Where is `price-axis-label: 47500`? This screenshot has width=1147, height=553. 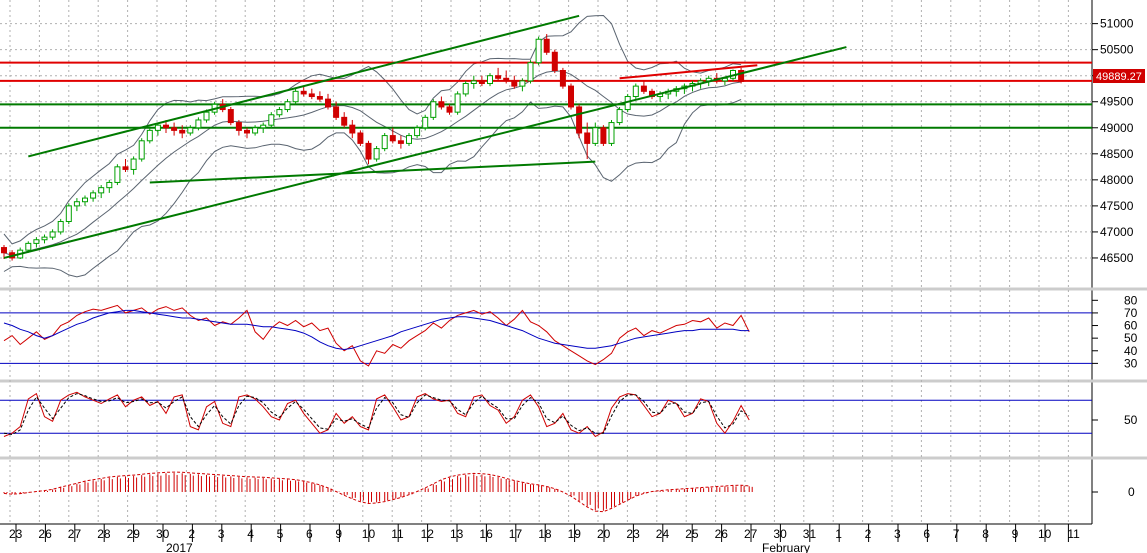
price-axis-label: 47500 is located at coordinates (1117, 206).